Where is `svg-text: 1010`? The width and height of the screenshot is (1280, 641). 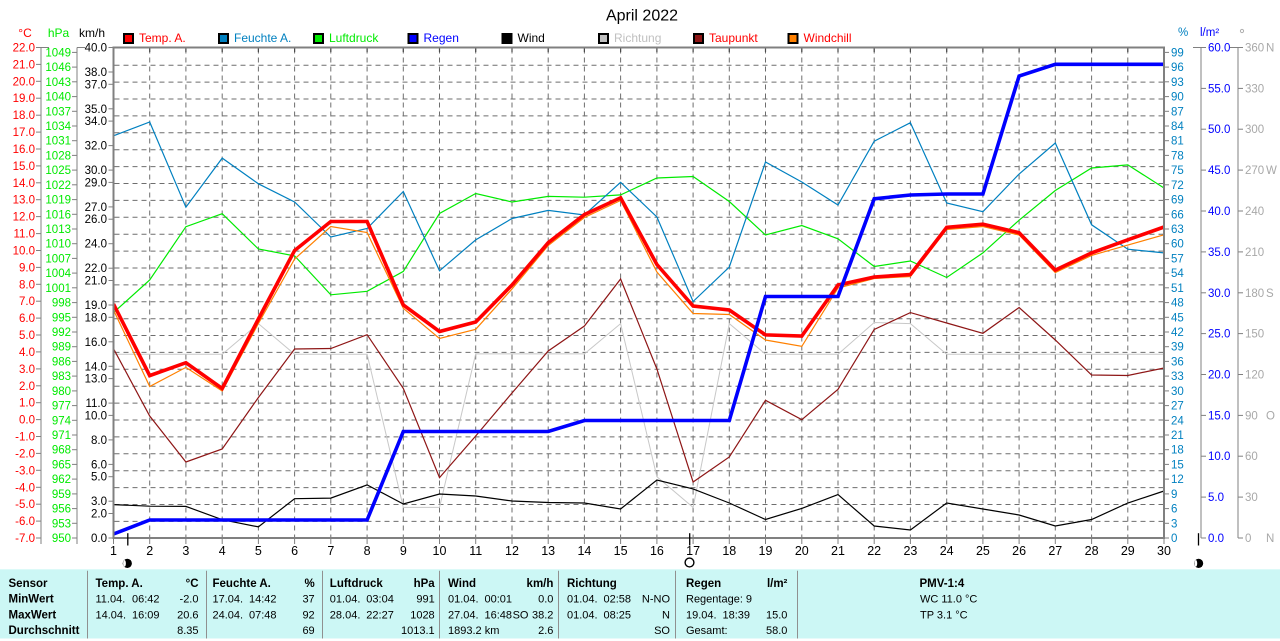
svg-text: 1010 is located at coordinates (58, 245).